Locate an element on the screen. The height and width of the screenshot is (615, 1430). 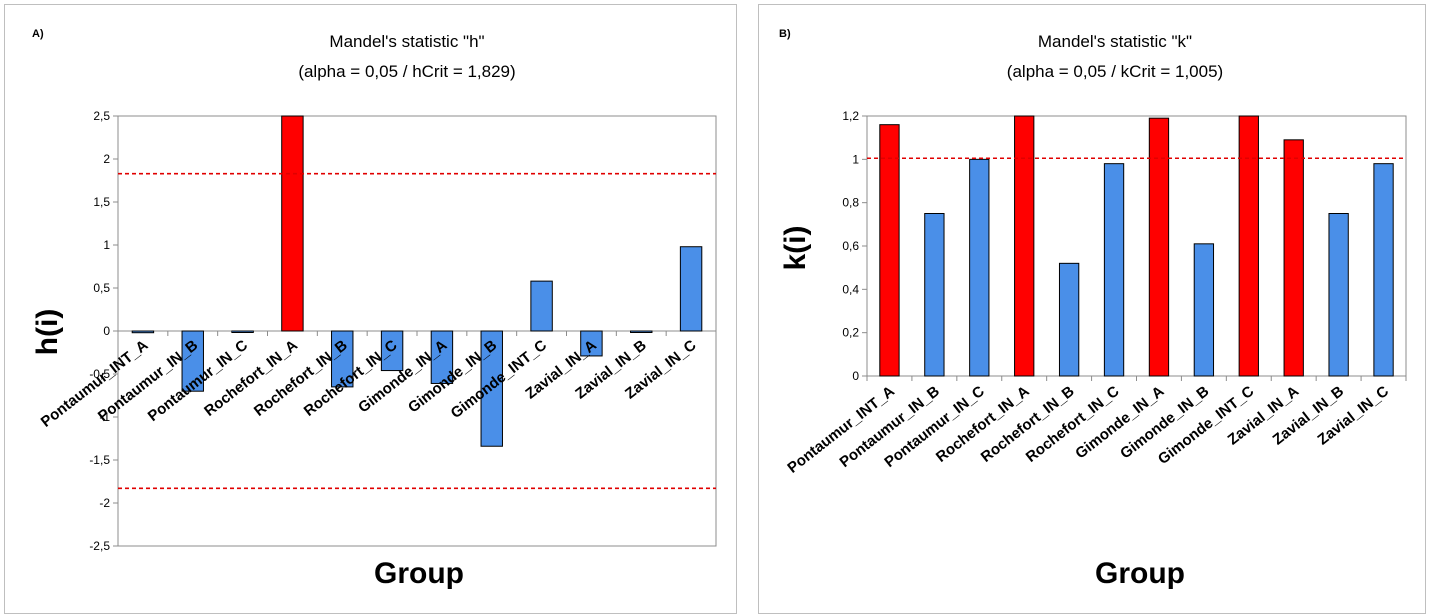
y-axis-title: h(i) is located at coordinates (47, 332).